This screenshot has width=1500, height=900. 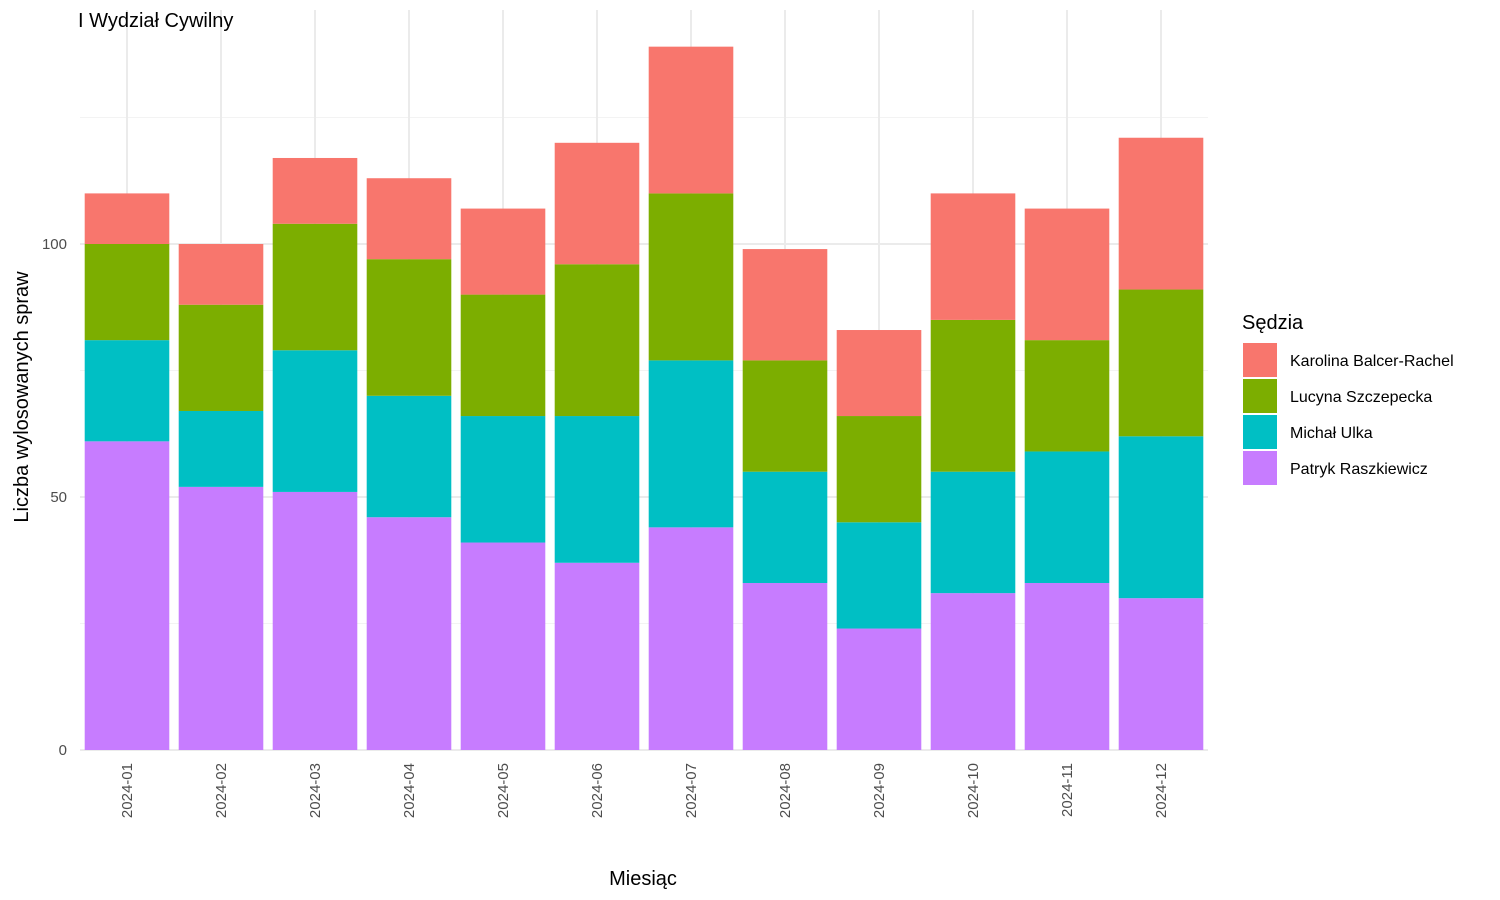 What do you see at coordinates (409, 790) in the screenshot?
I see `x-tick-label: 2024-04` at bounding box center [409, 790].